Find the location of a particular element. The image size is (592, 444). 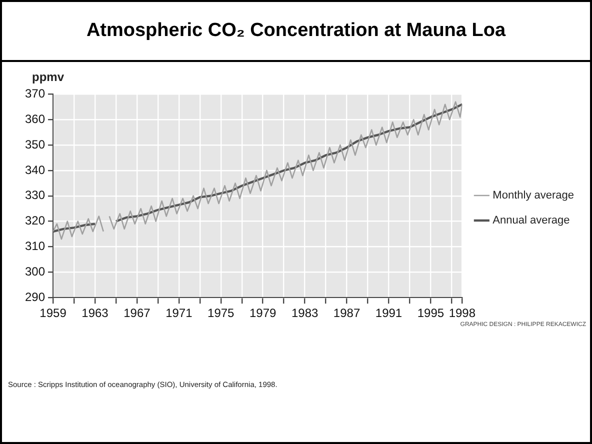

chart-title: Atmospheric CO₂ Concentration at Mauna Loa is located at coordinates (296, 32).